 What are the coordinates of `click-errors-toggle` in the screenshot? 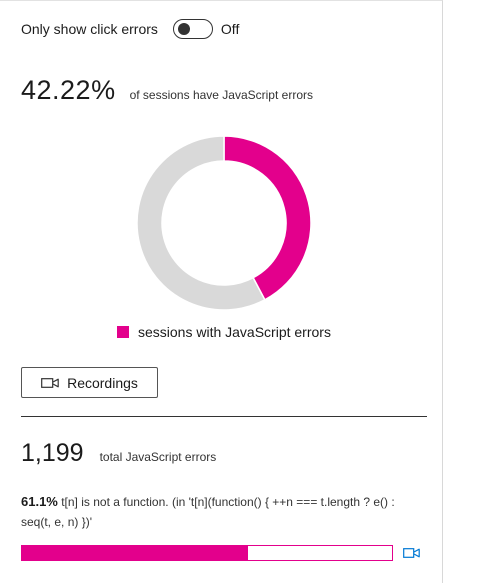 It's located at (192, 29).